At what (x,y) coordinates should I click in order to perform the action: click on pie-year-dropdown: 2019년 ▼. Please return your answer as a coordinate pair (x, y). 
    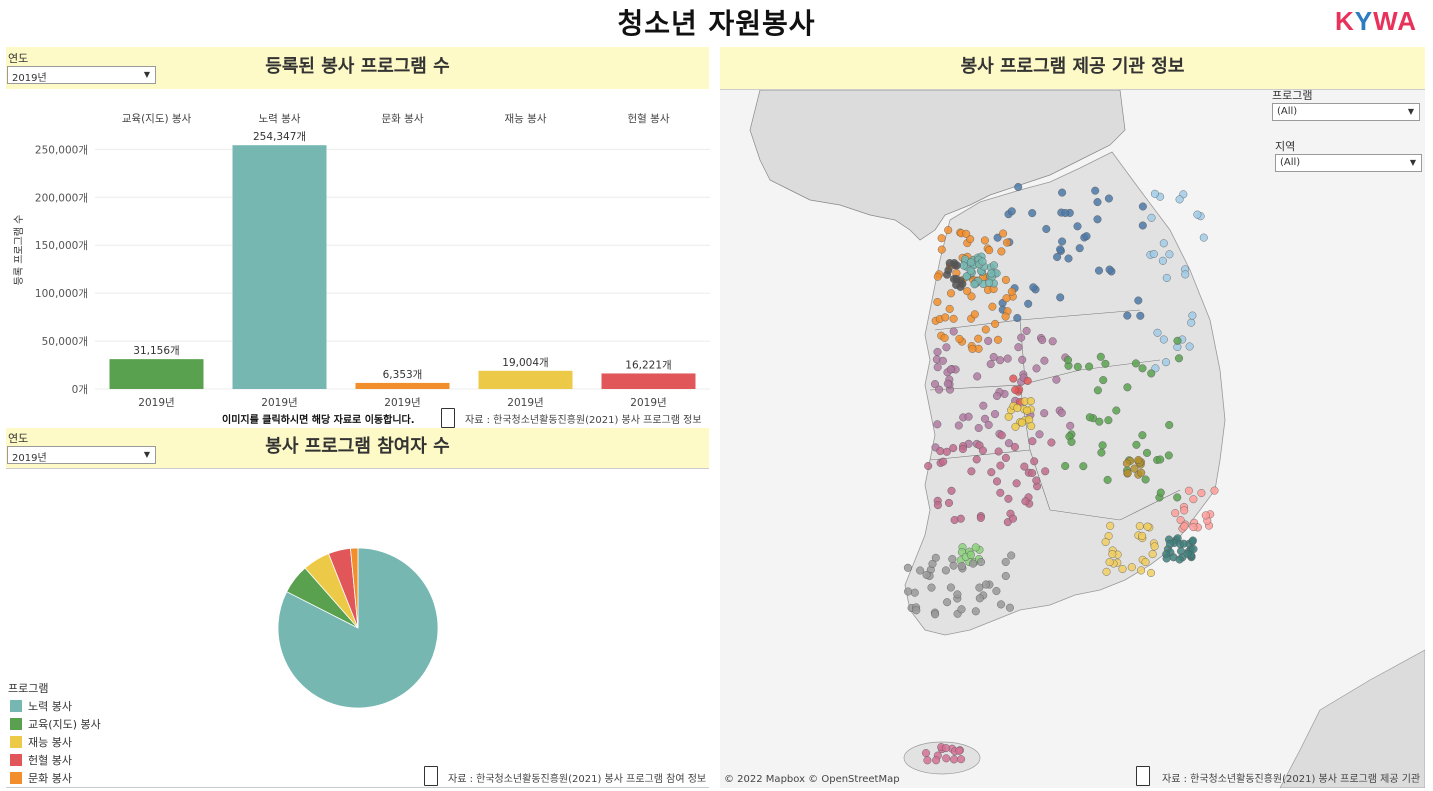
    Looking at the image, I should click on (81, 455).